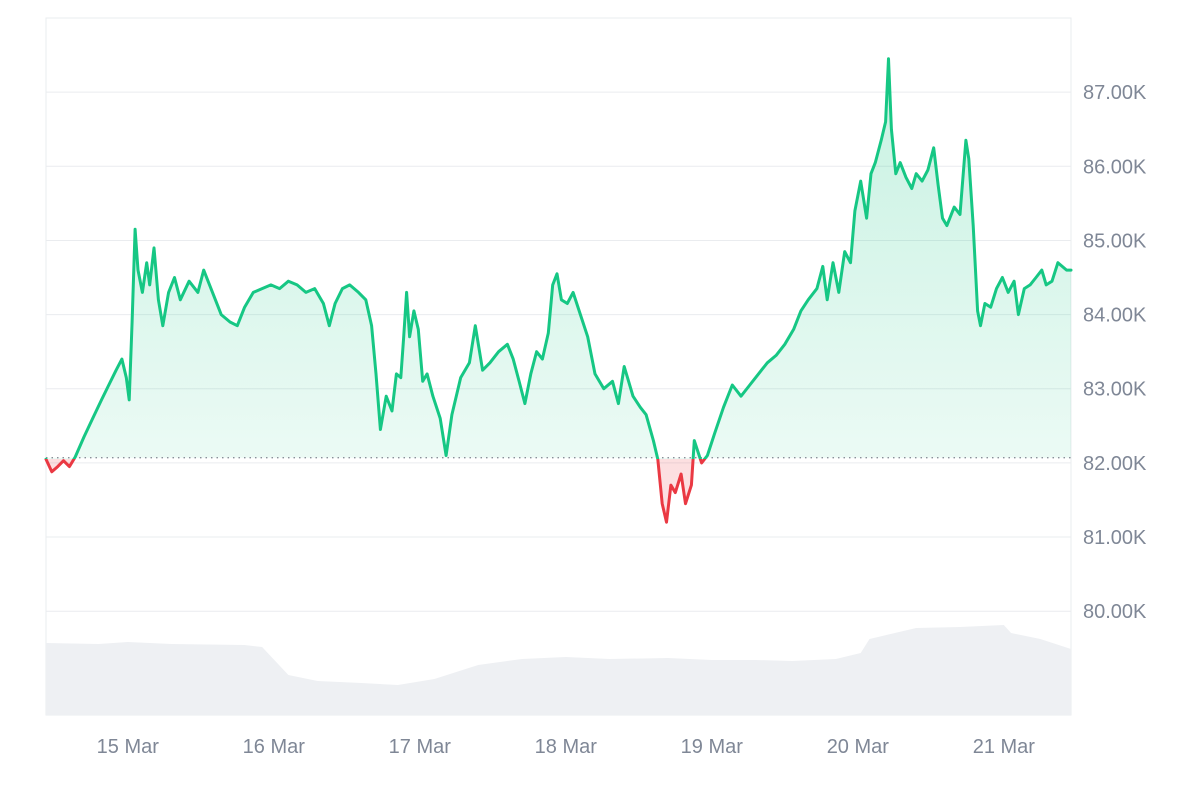 This screenshot has width=1200, height=800. I want to click on y-tick-label: 80.00K, so click(1115, 612).